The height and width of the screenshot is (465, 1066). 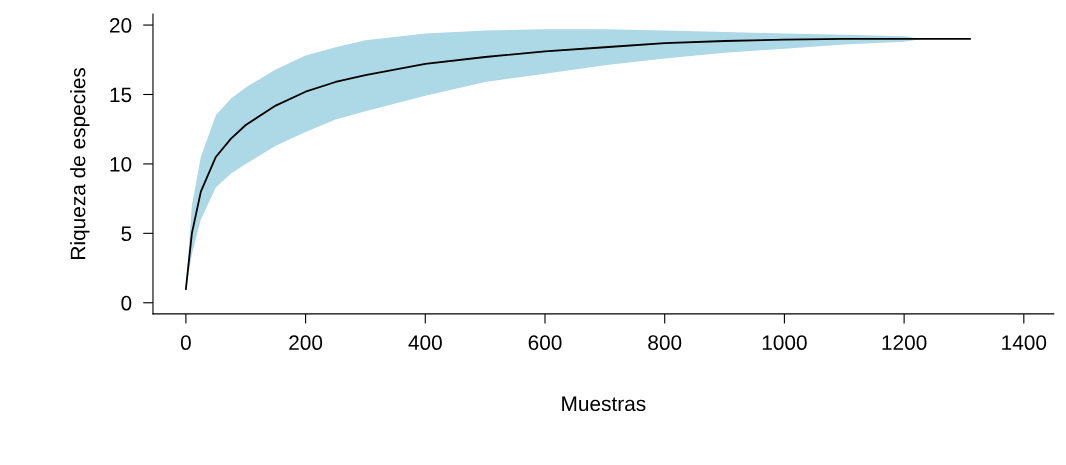 I want to click on y-axis-title: Riqueza de especies, so click(x=80, y=163).